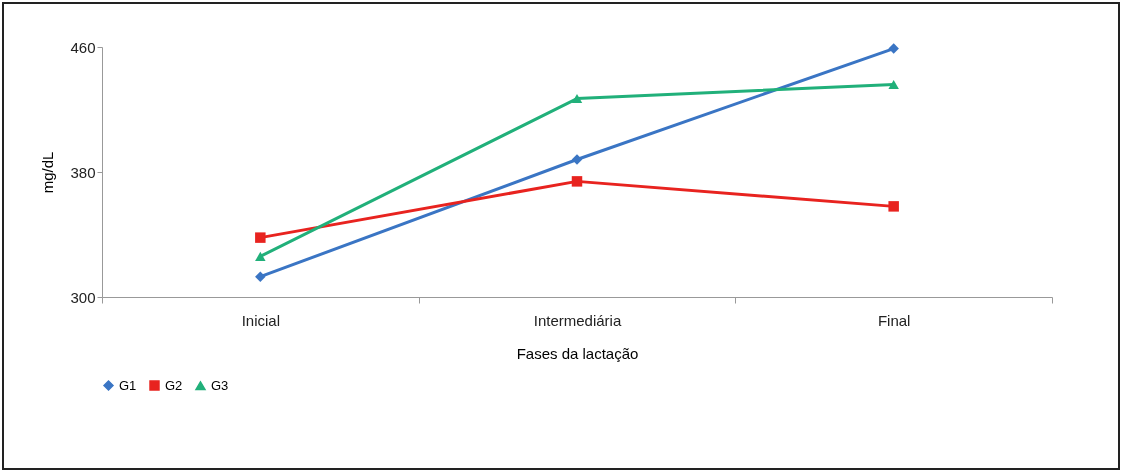 The height and width of the screenshot is (476, 1126). What do you see at coordinates (48, 172) in the screenshot?
I see `y-axis-title: mg/dL` at bounding box center [48, 172].